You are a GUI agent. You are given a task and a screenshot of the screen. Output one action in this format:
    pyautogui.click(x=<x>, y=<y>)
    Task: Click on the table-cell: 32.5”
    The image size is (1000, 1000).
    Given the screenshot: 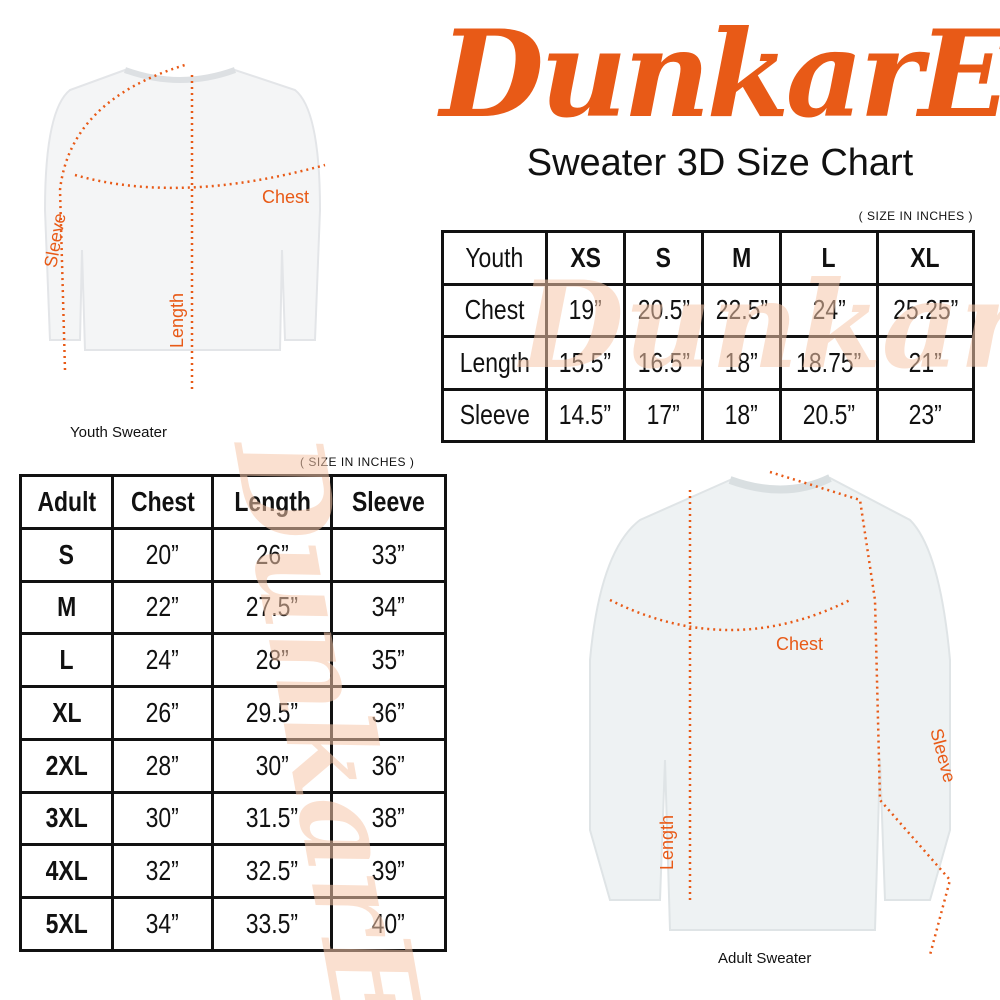 What is the action you would take?
    pyautogui.click(x=272, y=871)
    